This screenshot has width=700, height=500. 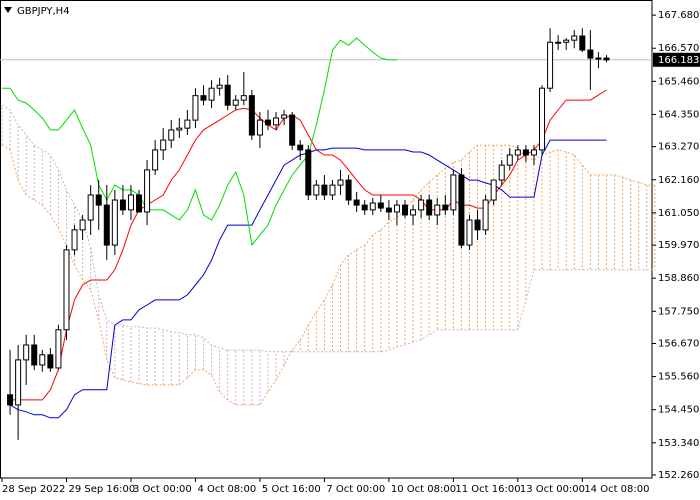 I want to click on x-tick-label: 29 Sep 16:00, so click(x=101, y=489).